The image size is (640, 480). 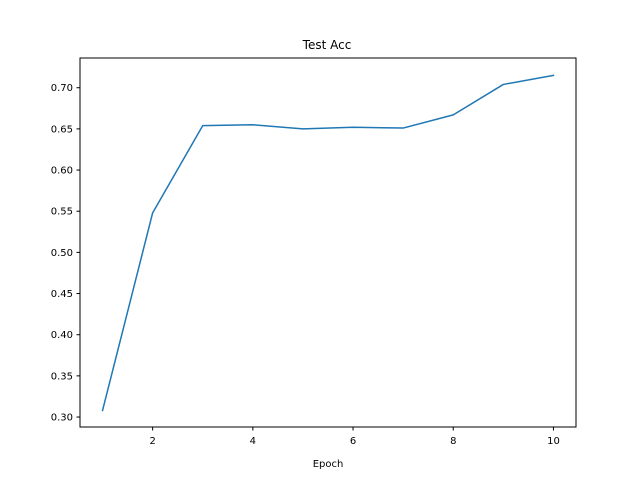 I want to click on y-tick-label: 0.35, so click(x=62, y=376).